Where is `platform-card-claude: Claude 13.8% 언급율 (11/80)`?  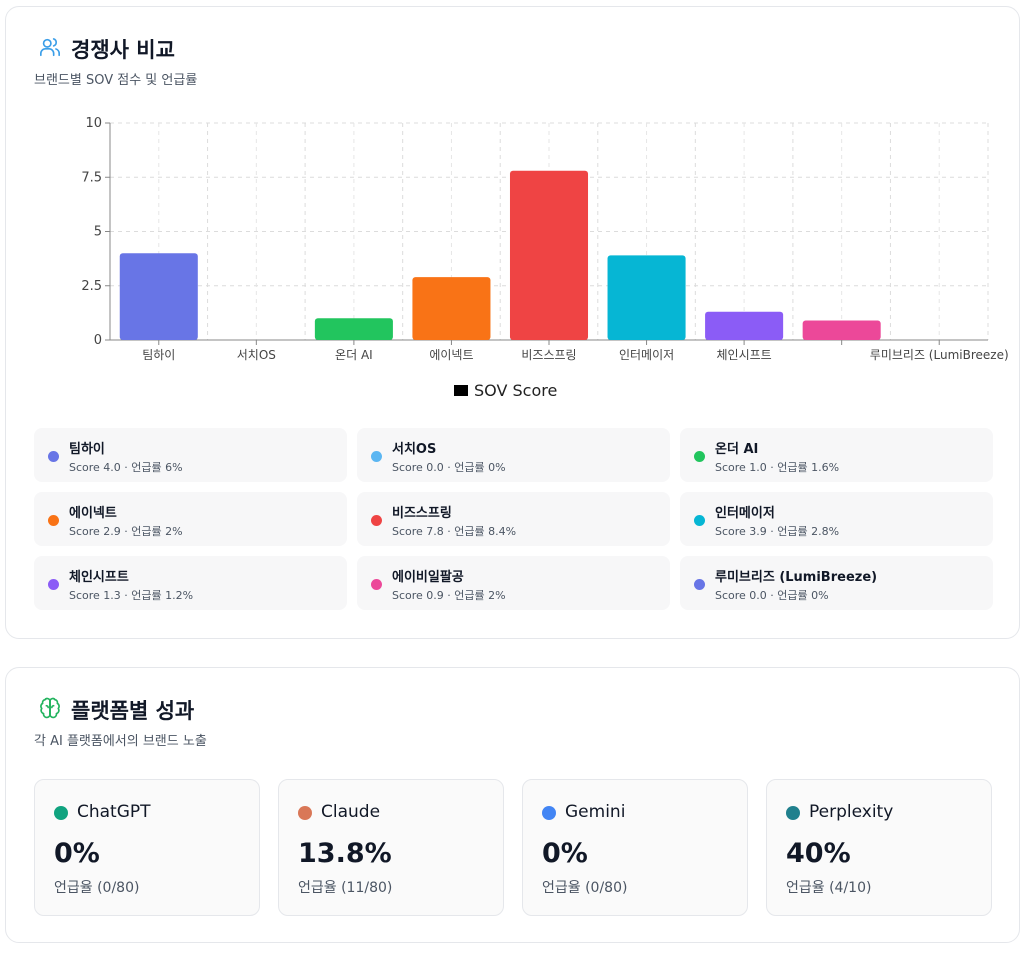
platform-card-claude: Claude 13.8% 언급율 (11/80) is located at coordinates (391, 847).